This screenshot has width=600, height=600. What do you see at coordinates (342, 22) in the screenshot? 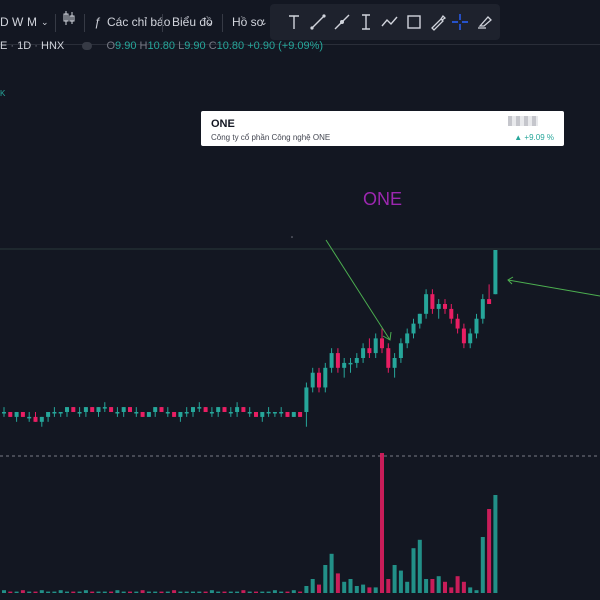
I see `ray-tool-icon` at bounding box center [342, 22].